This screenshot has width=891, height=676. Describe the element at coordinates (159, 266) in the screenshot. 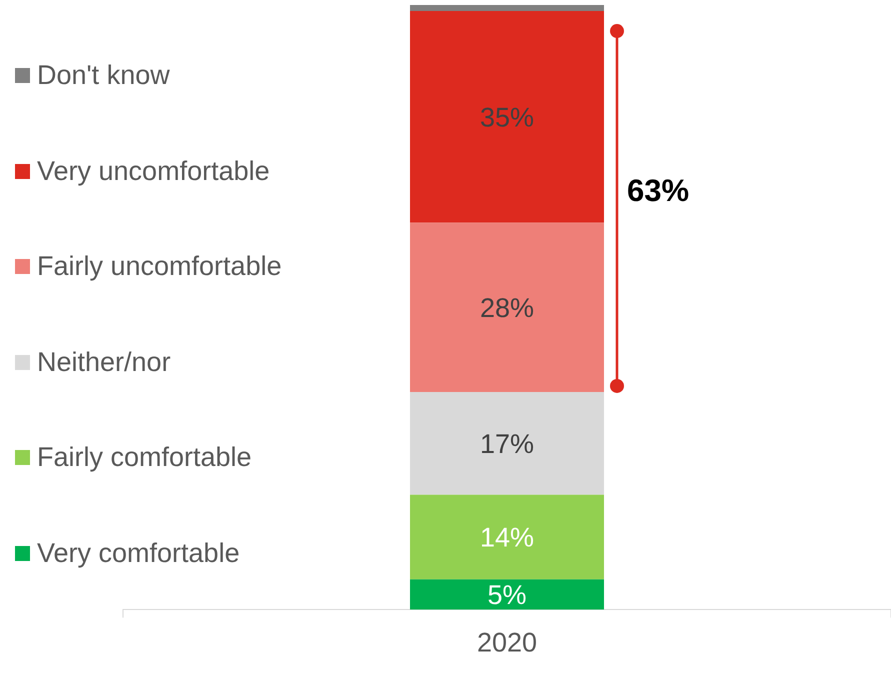

I see `legend-label: Fairly uncomfortable` at that location.